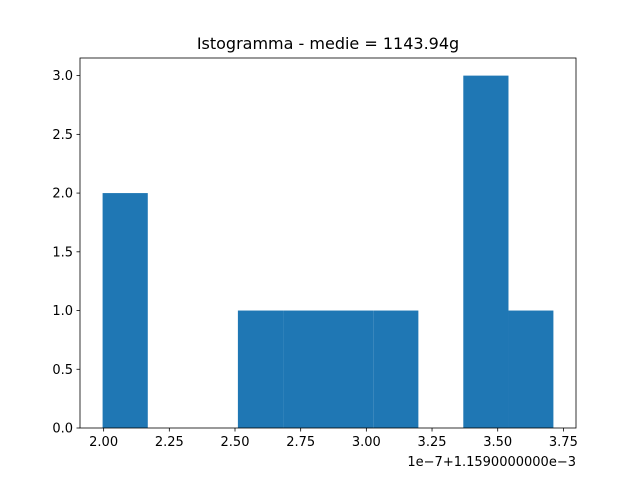 Image resolution: width=640 pixels, height=480 pixels. What do you see at coordinates (366, 442) in the screenshot?
I see `x-tick-label: 3.00` at bounding box center [366, 442].